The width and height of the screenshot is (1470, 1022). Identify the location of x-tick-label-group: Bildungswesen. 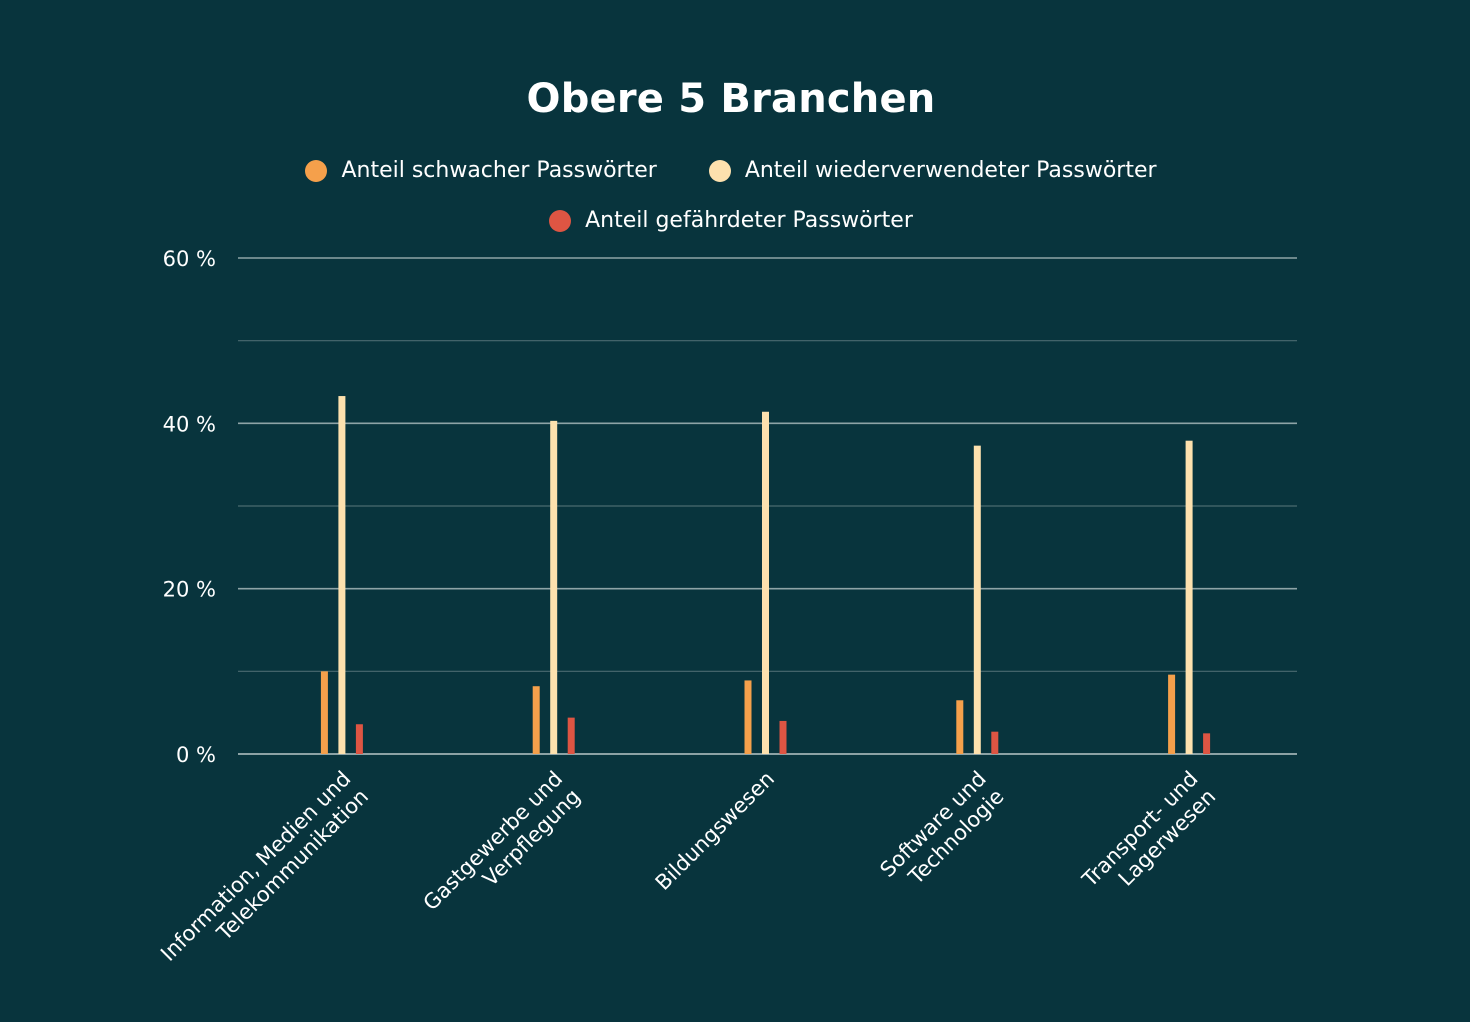
(715, 831).